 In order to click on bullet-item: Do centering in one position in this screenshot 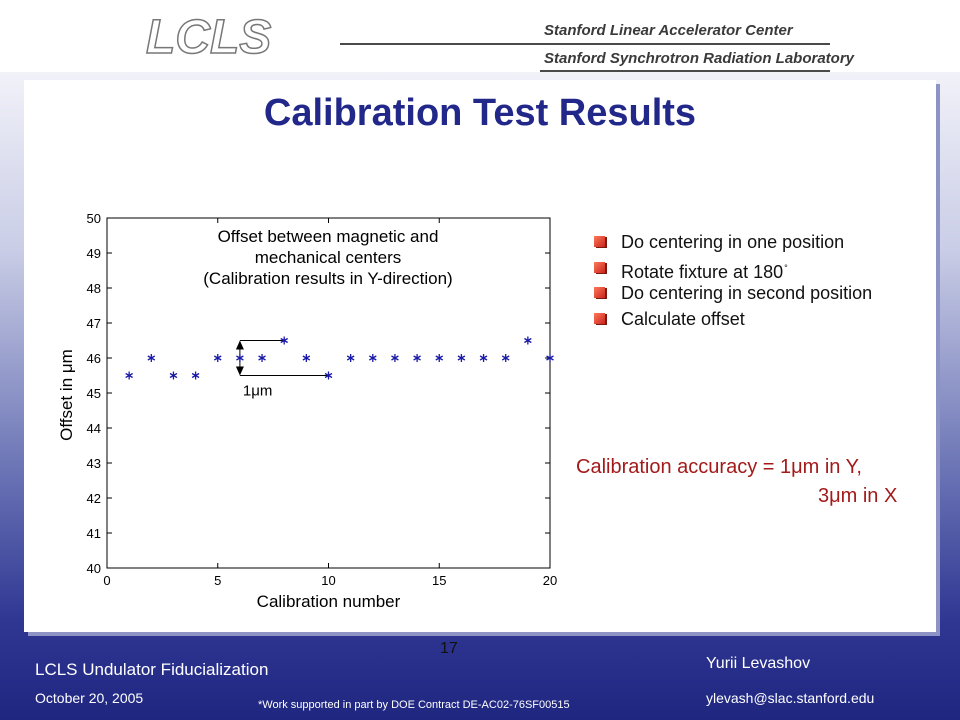, I will do `click(733, 245)`.